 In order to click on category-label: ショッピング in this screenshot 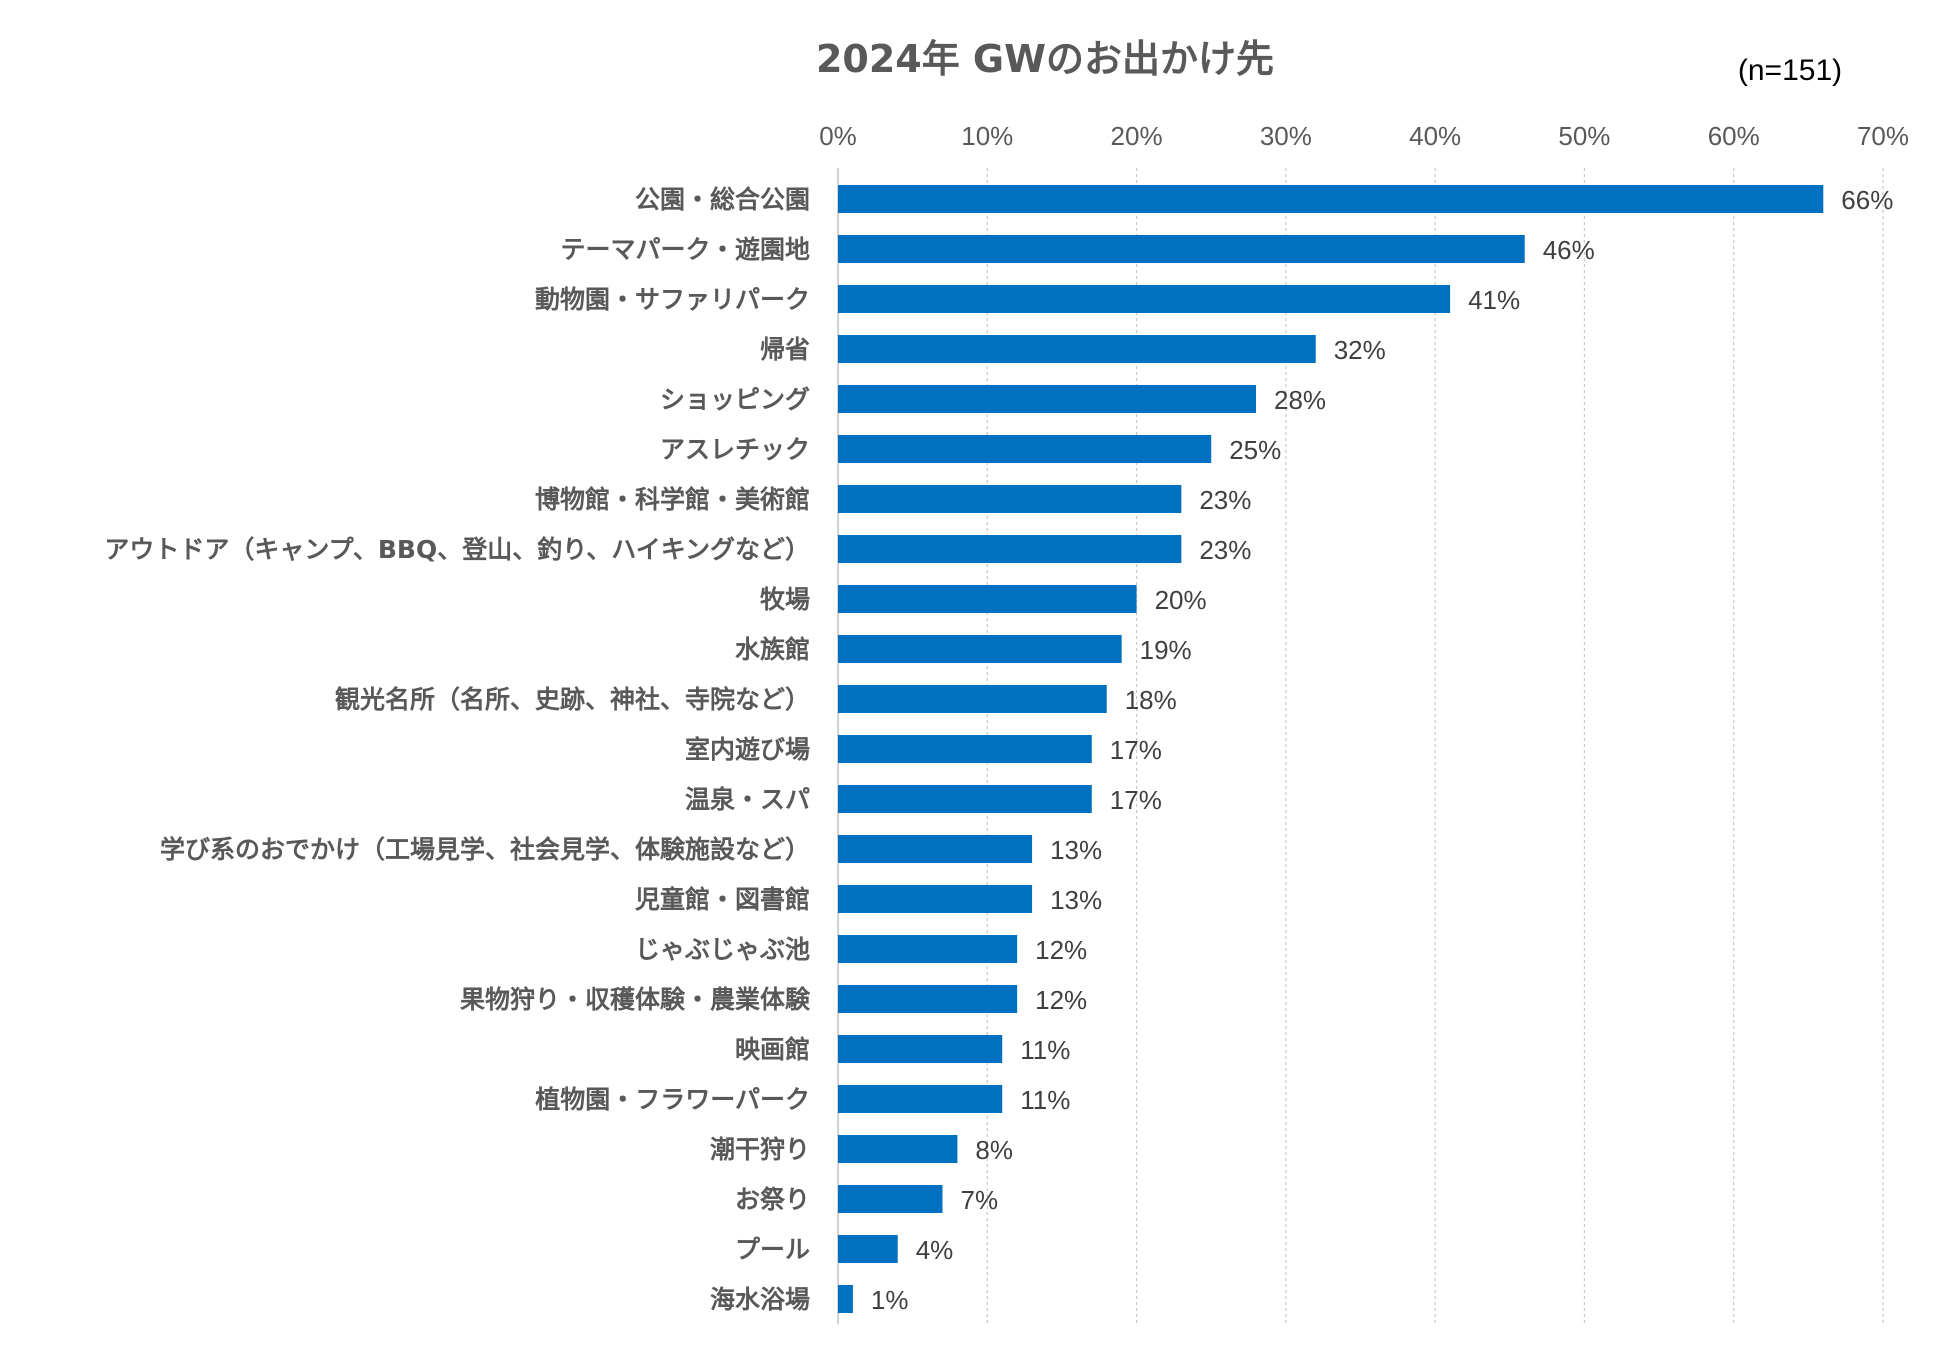, I will do `click(735, 399)`.